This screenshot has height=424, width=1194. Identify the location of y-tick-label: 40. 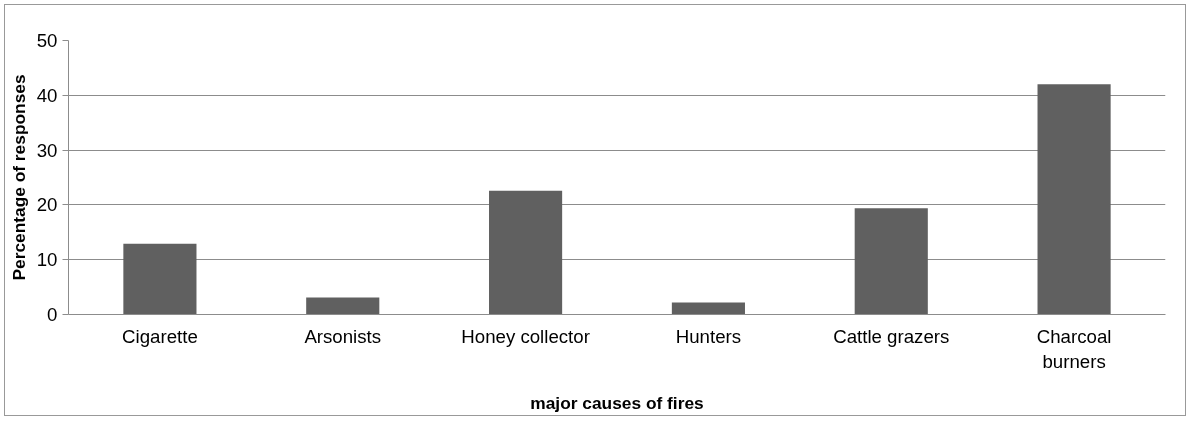
(47, 95).